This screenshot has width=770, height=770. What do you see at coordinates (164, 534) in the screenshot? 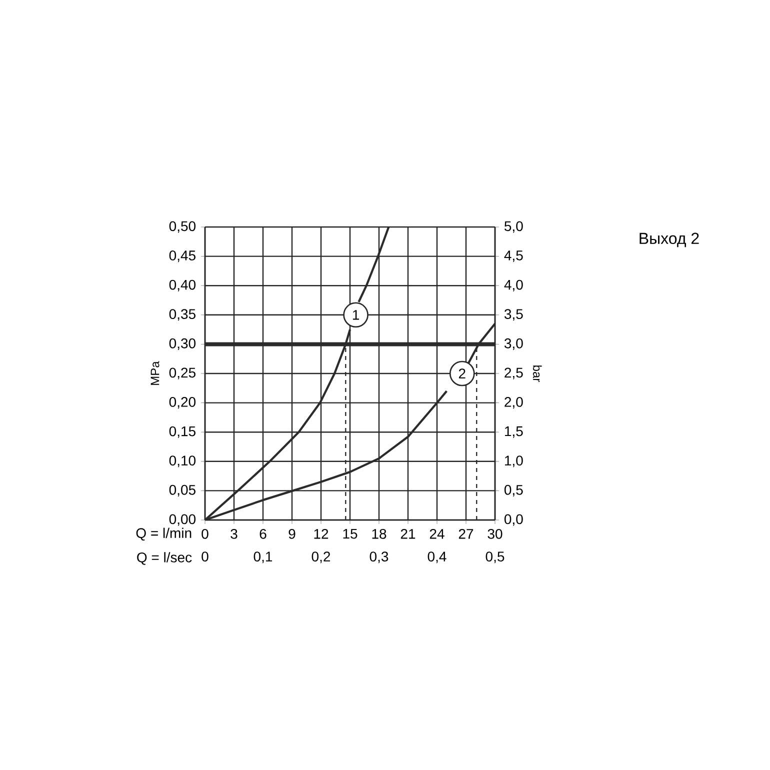
I see `x-axis-title: Q = l/min` at bounding box center [164, 534].